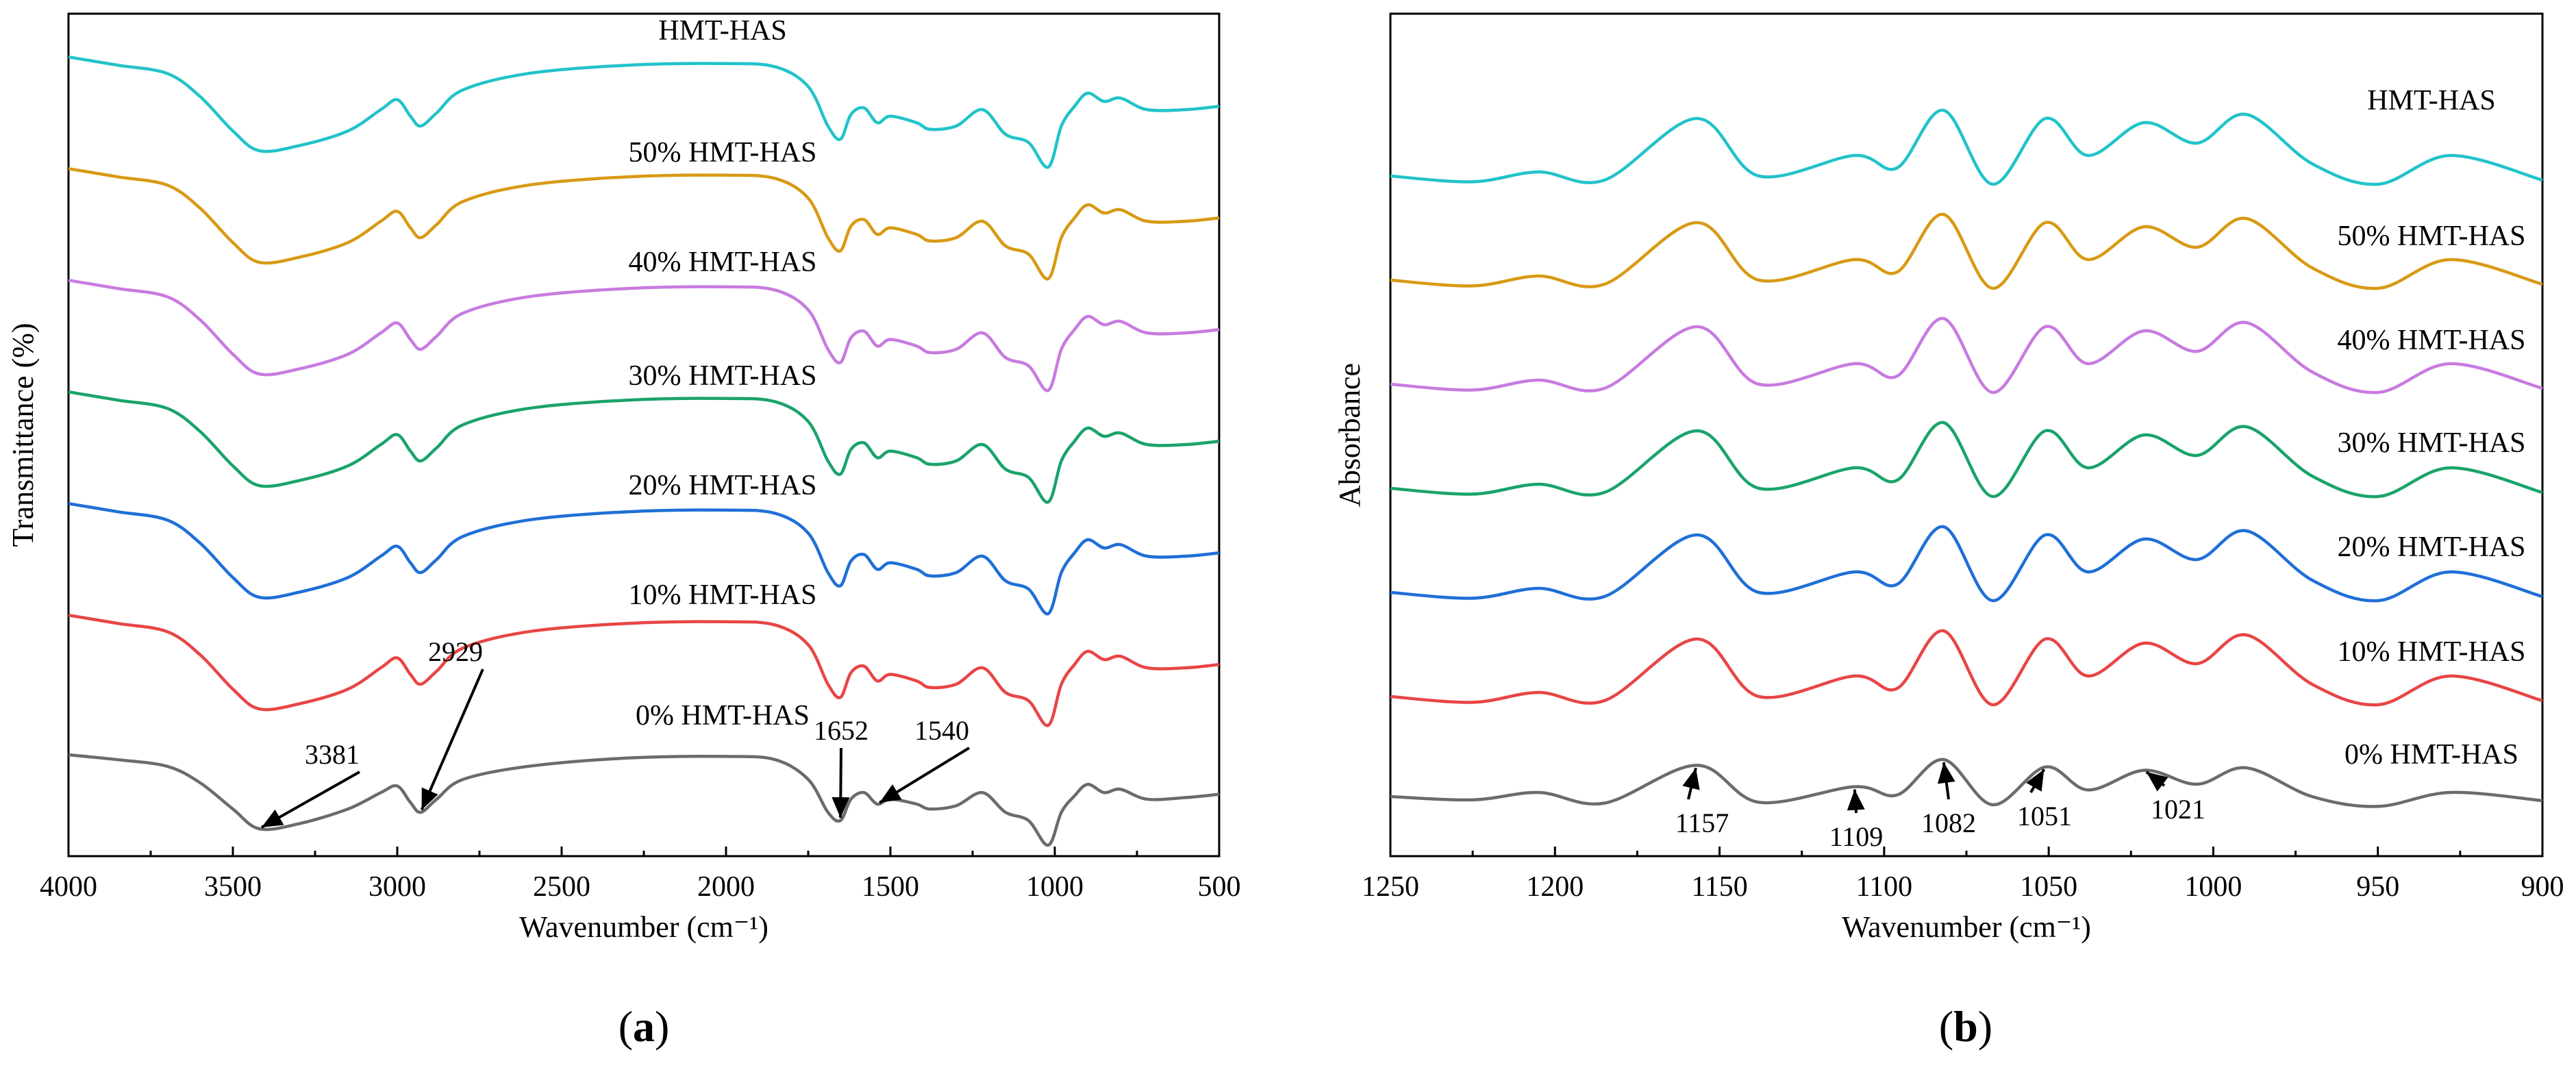 The height and width of the screenshot is (1076, 2576). Describe the element at coordinates (726, 887) in the screenshot. I see `x-tick-label: 2000` at that location.